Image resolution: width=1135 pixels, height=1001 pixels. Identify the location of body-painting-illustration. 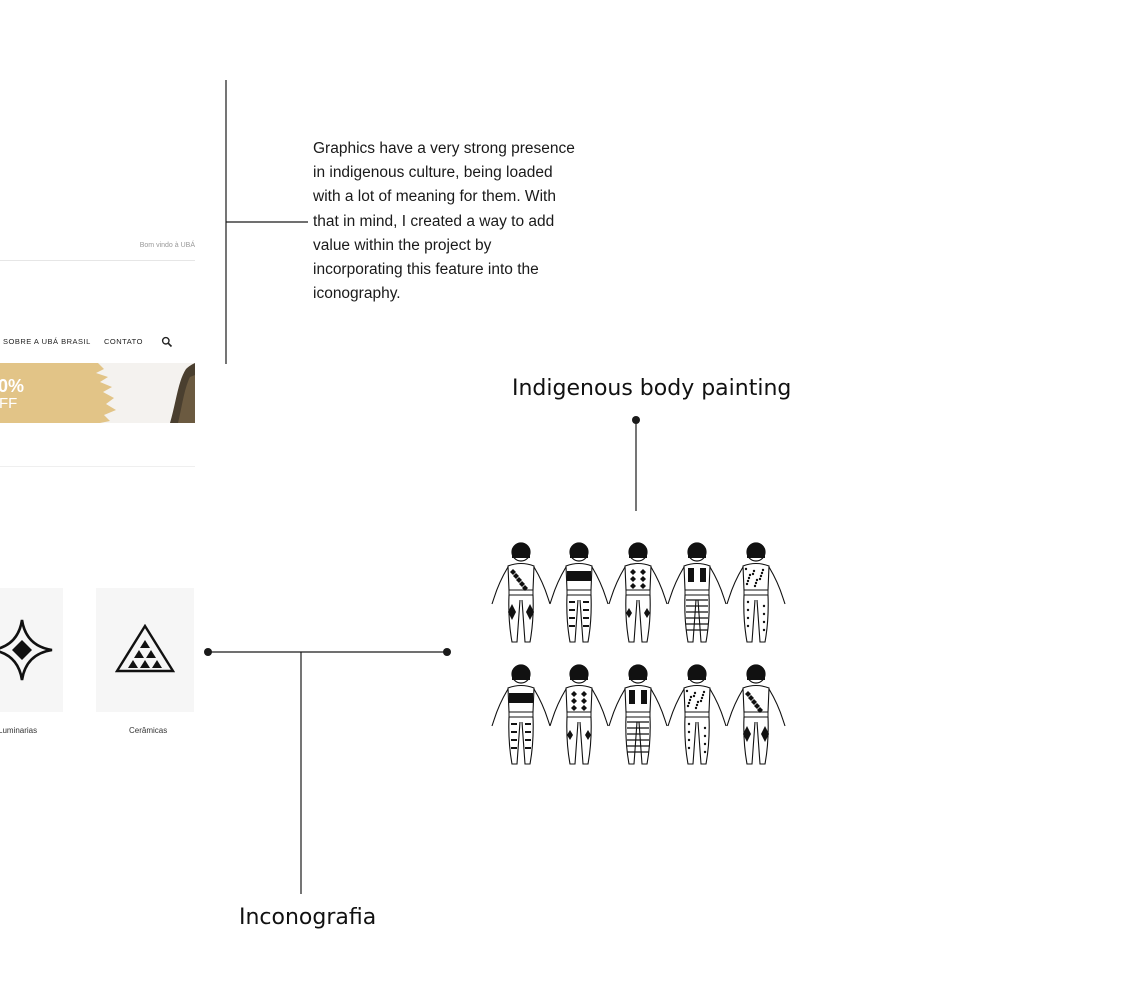
(638, 653).